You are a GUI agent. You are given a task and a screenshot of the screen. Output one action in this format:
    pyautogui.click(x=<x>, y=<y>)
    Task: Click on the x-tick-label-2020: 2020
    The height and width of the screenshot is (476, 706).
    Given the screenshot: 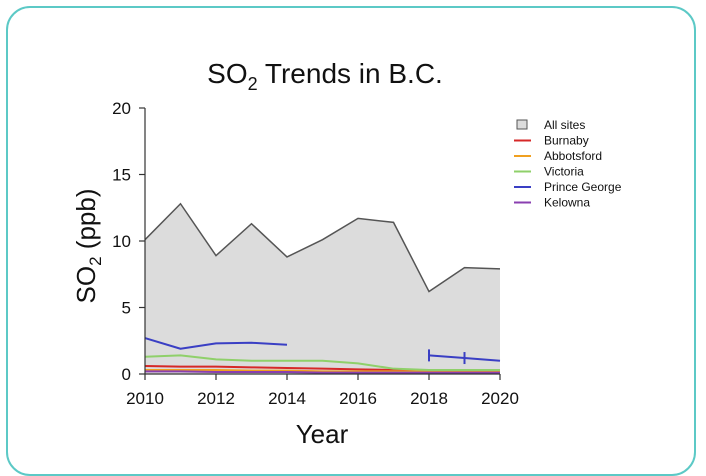 What is the action you would take?
    pyautogui.click(x=500, y=398)
    